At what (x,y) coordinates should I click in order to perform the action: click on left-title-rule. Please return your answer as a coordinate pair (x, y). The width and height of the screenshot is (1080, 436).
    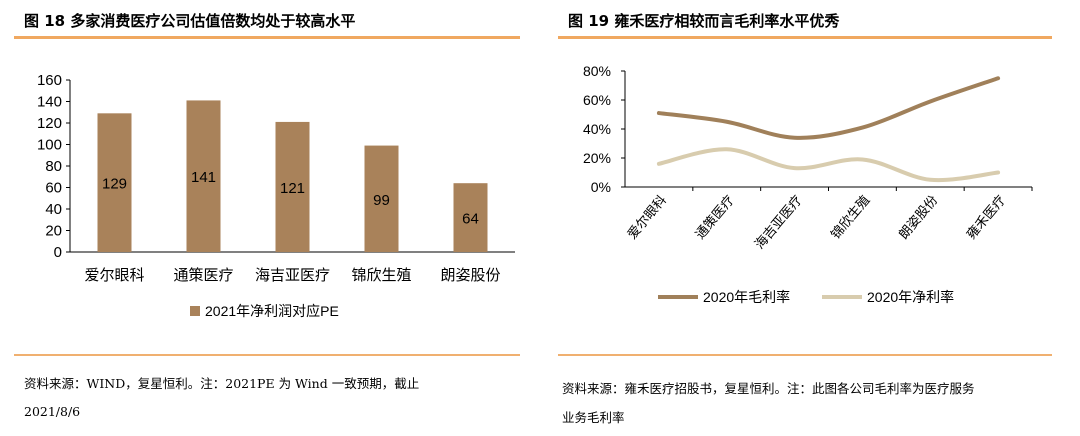
    Looking at the image, I should click on (267, 37).